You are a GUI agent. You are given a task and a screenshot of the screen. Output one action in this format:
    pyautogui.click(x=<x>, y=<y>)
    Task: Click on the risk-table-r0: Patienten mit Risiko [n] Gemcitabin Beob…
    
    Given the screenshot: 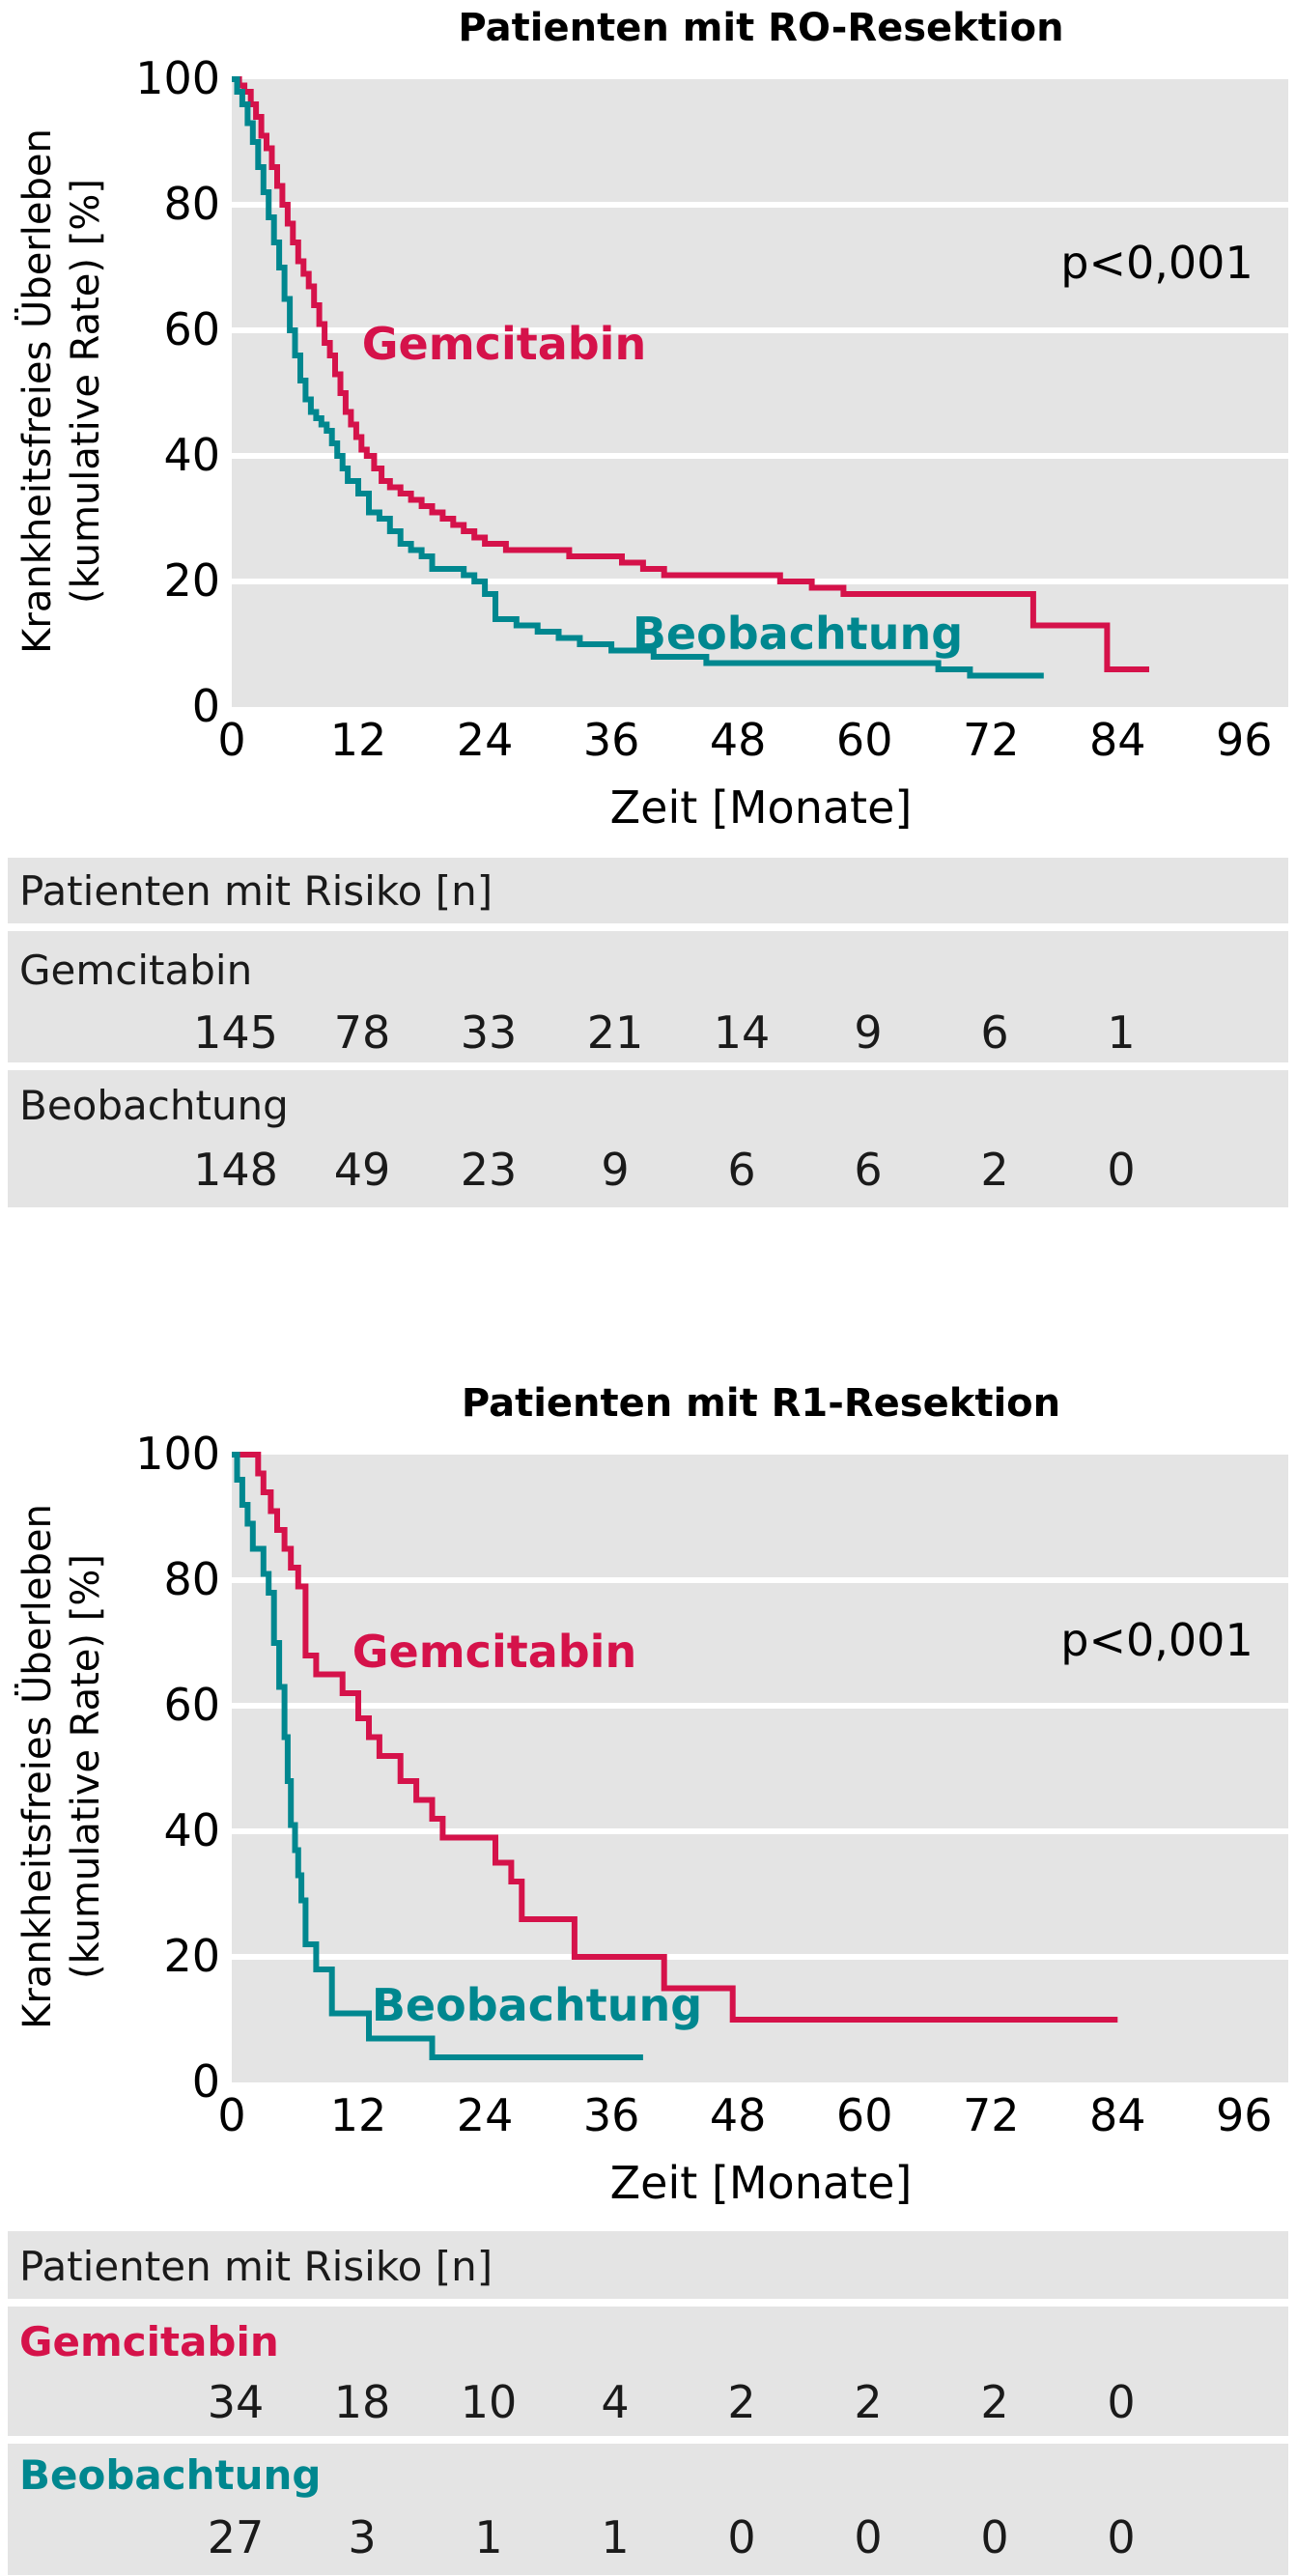 What is the action you would take?
    pyautogui.click(x=648, y=1032)
    